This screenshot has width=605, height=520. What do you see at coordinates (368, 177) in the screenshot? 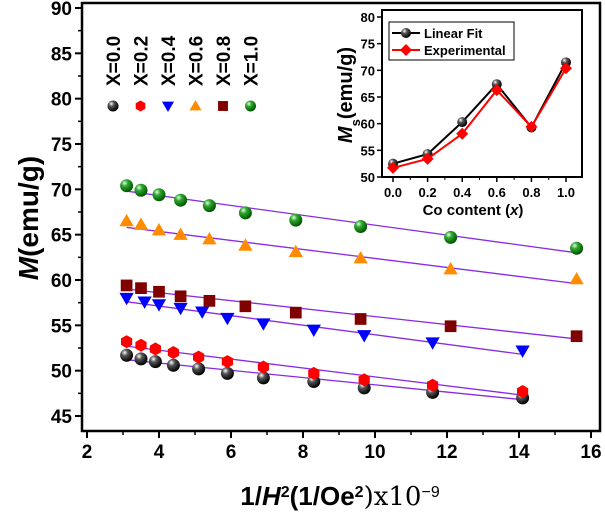
I see `inset-y-tick-label: 50` at bounding box center [368, 177].